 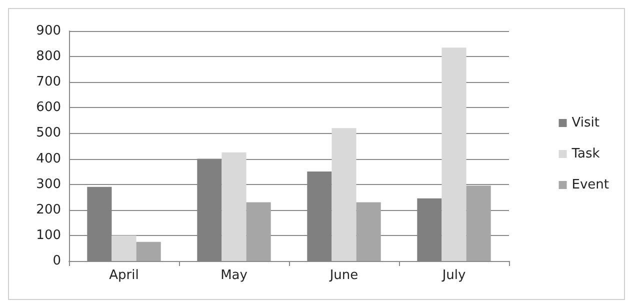 I want to click on y-tick-label: 0, so click(x=56, y=261).